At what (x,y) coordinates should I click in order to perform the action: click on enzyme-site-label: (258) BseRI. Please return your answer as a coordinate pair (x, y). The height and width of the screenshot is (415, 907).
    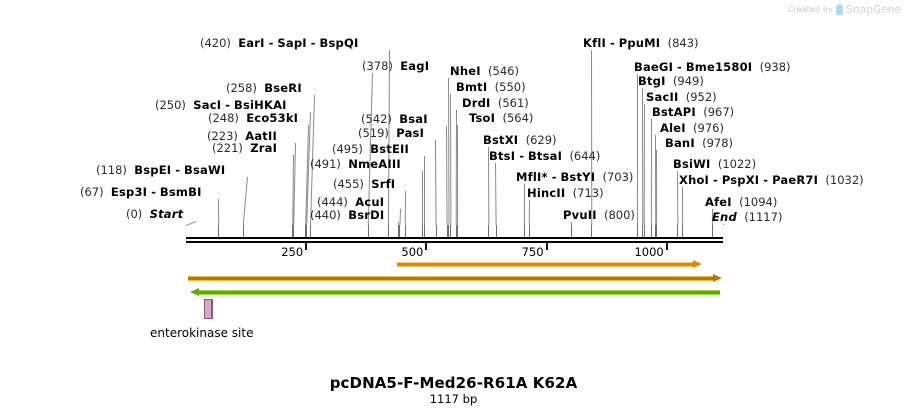
    Looking at the image, I should click on (264, 88).